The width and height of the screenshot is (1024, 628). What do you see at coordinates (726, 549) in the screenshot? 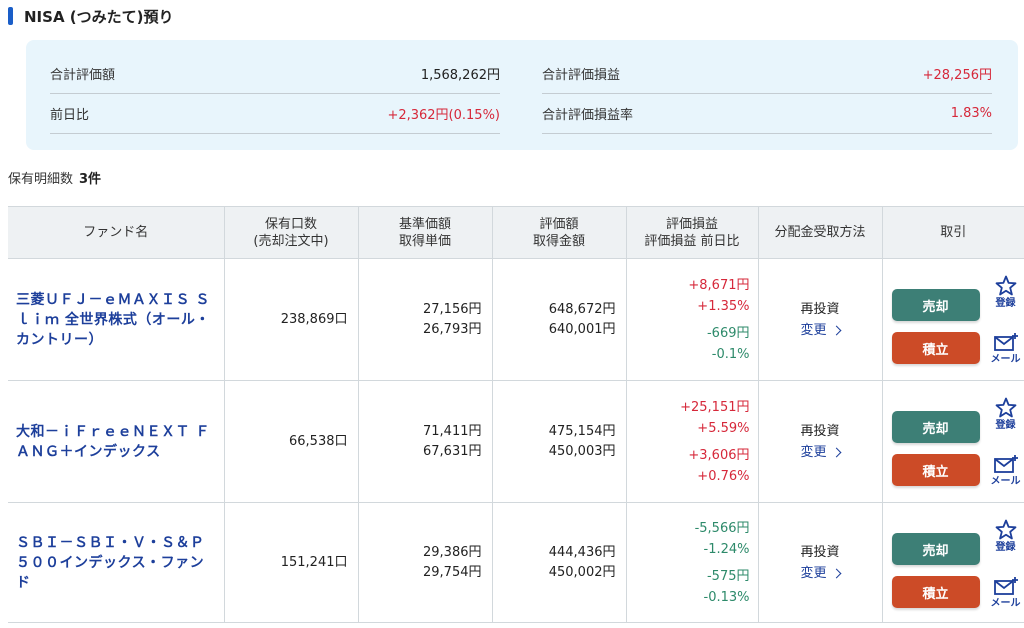
I see `pl-percent: -1.24%` at bounding box center [726, 549].